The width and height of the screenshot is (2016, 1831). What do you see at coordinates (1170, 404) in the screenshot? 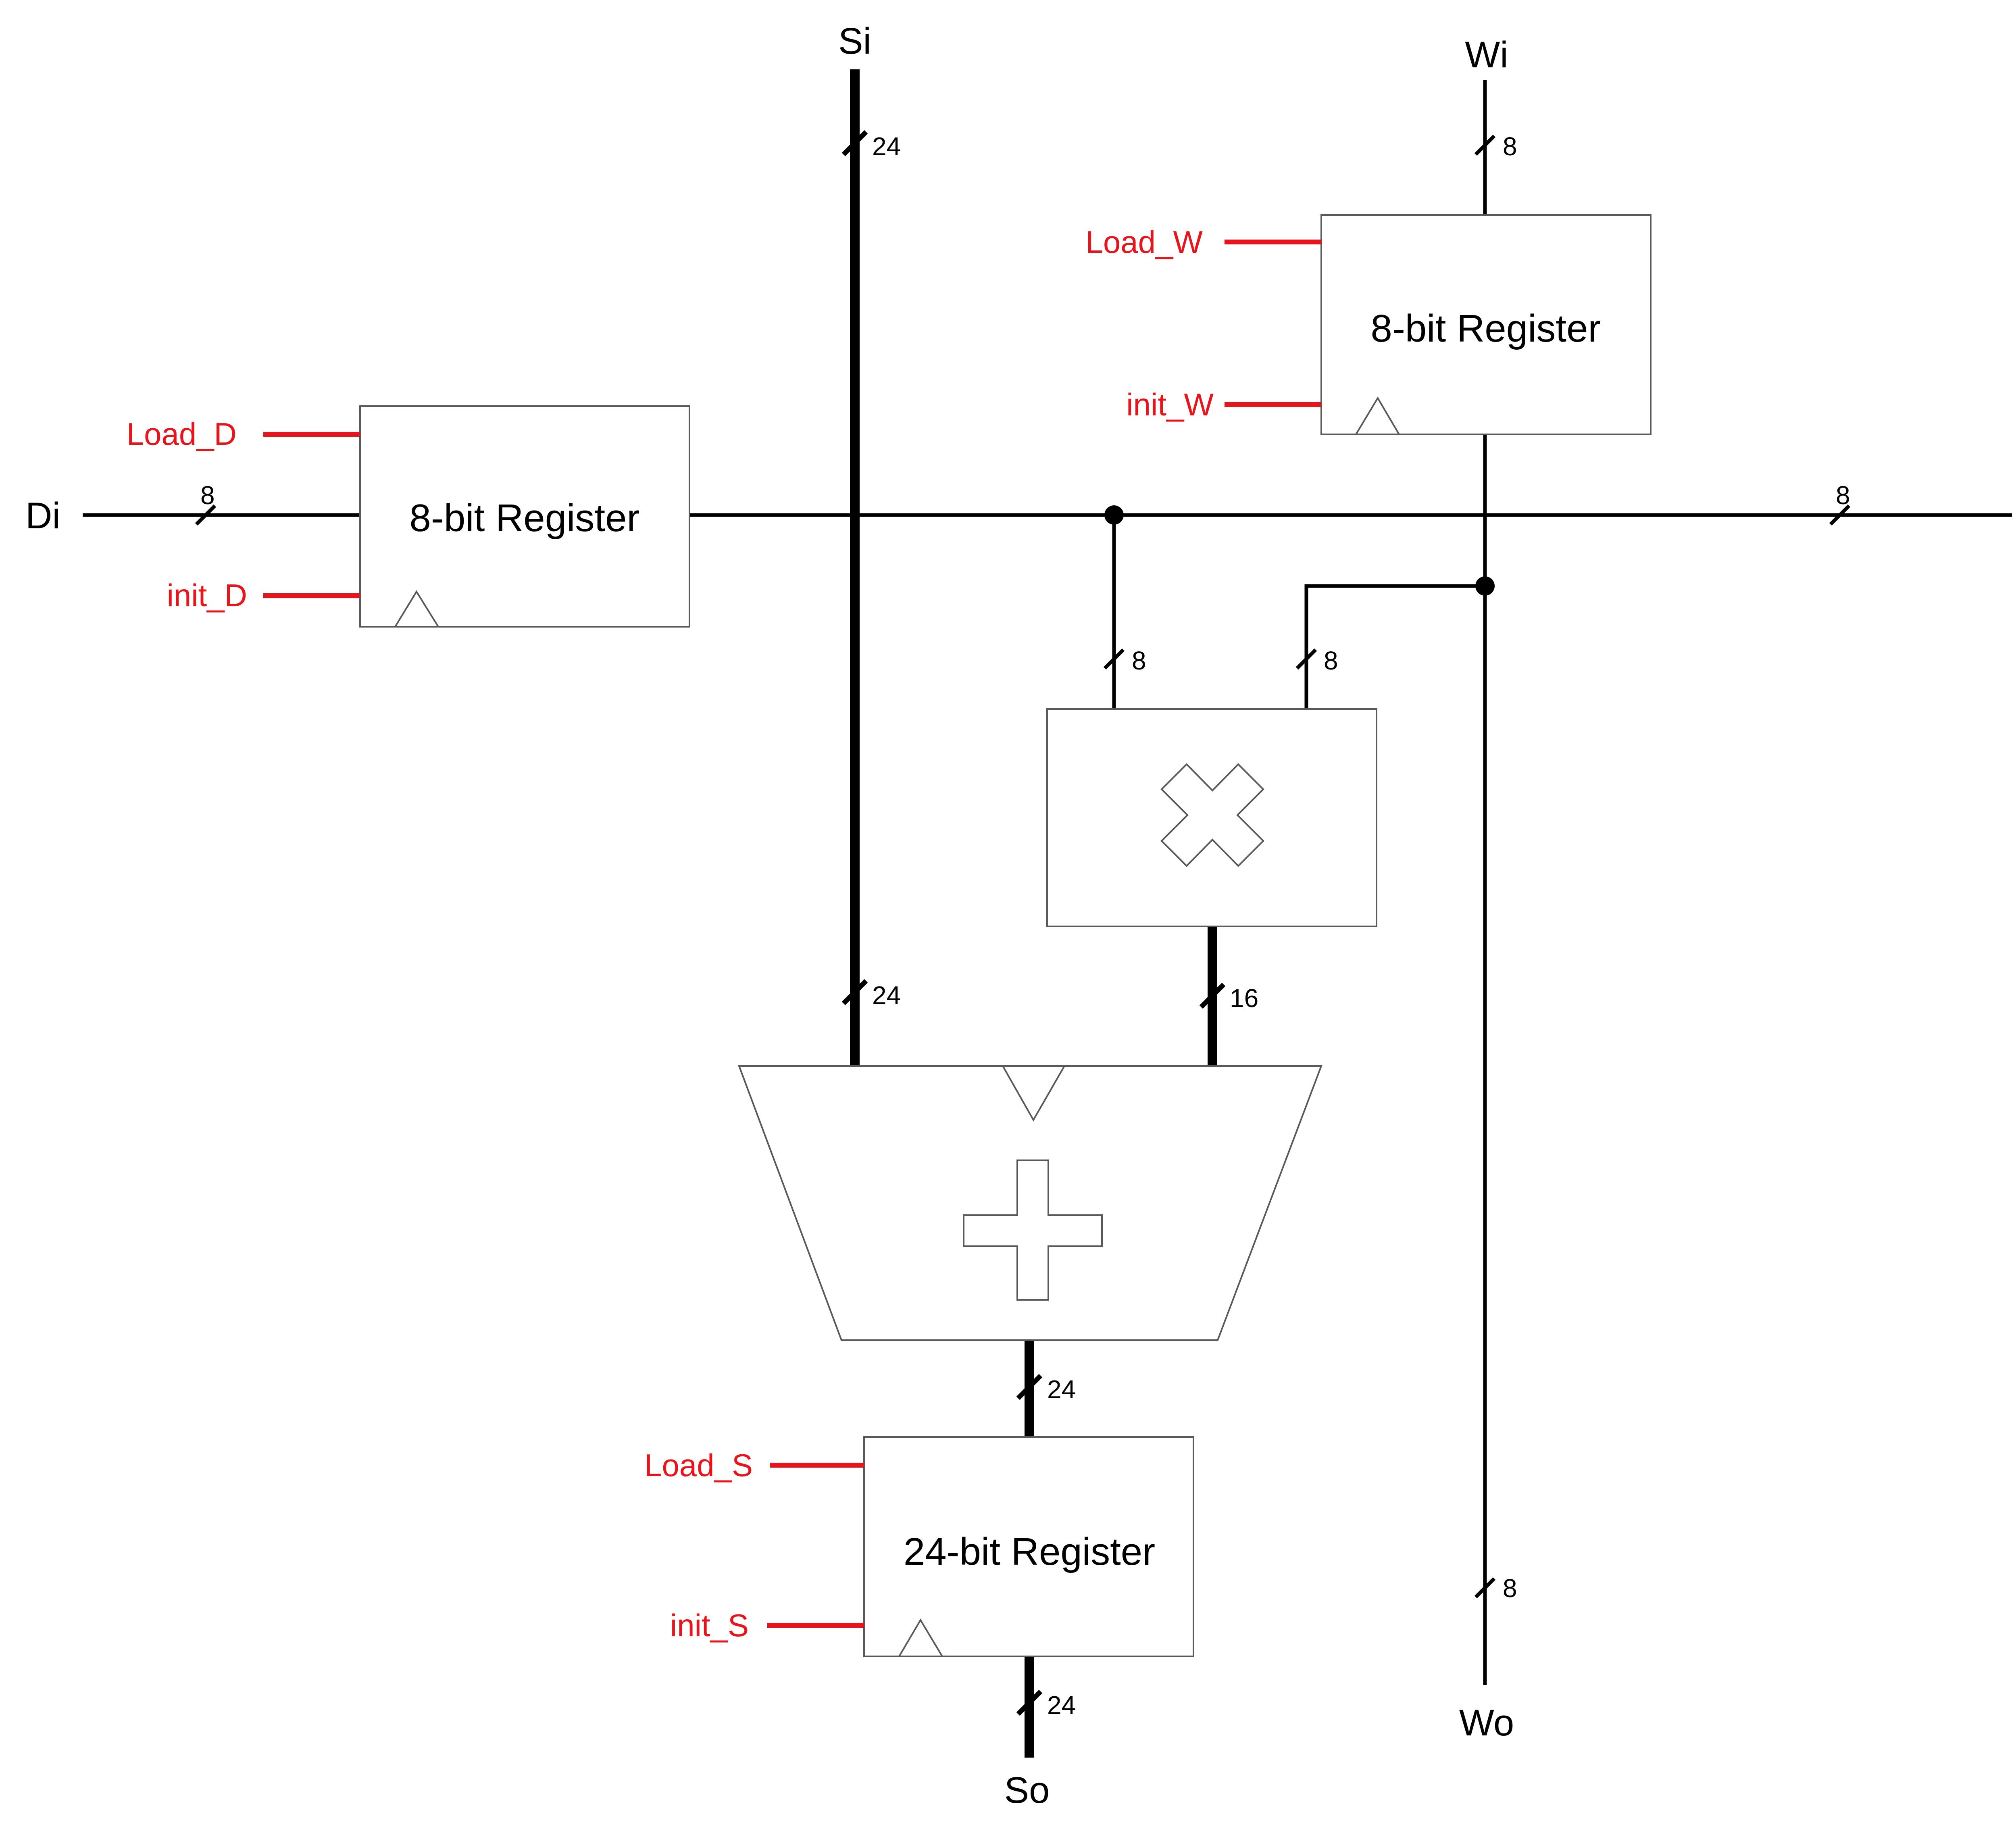
I see `init-w-label: init_W` at bounding box center [1170, 404].